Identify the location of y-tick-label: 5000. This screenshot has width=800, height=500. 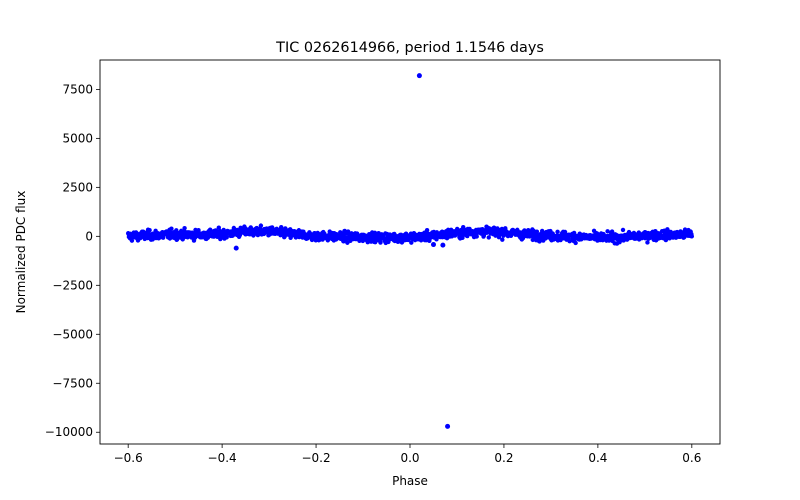
(77, 138).